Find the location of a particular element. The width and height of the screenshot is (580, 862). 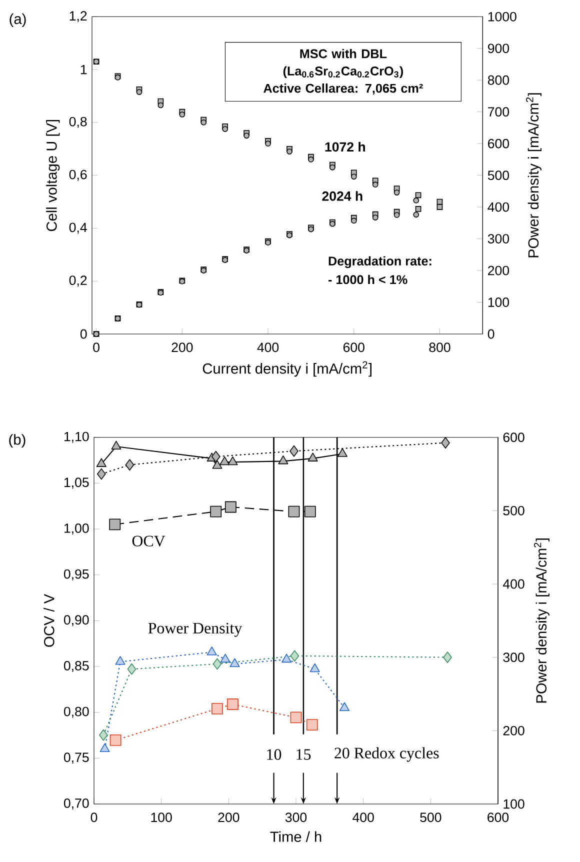

y-tick-label: 0 is located at coordinates (83, 334).